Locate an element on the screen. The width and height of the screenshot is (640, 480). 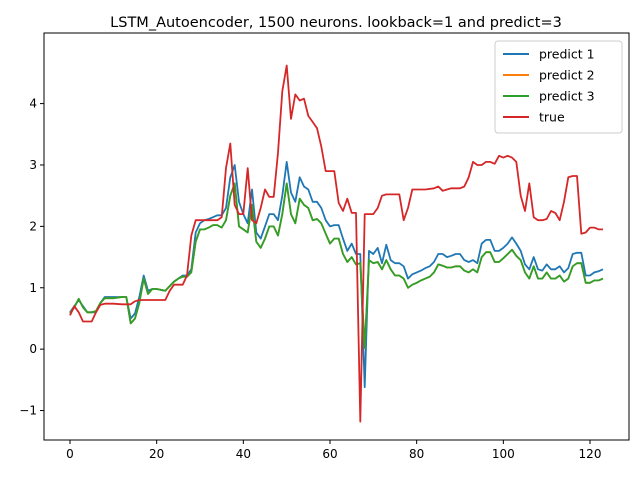
x-tick-label-3: 60 is located at coordinates (329, 454).